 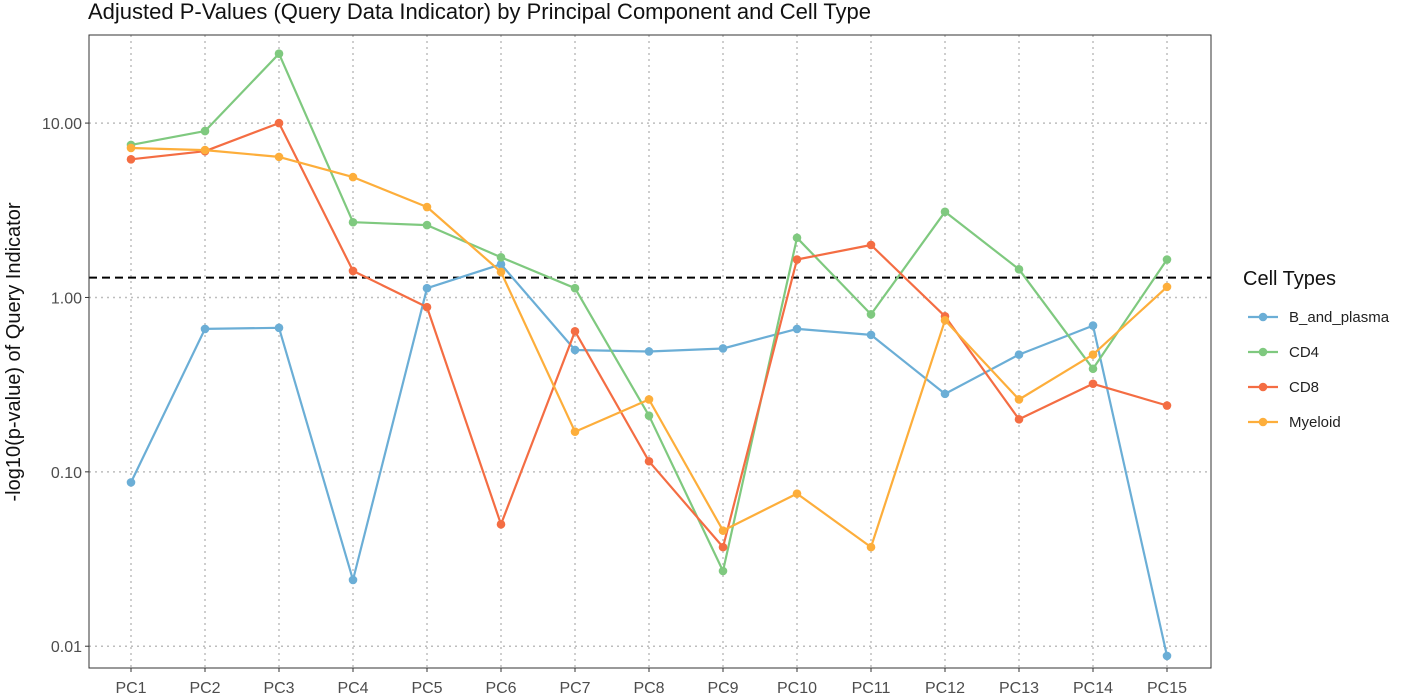 What do you see at coordinates (204, 687) in the screenshot?
I see `x-tick-label: PC2` at bounding box center [204, 687].